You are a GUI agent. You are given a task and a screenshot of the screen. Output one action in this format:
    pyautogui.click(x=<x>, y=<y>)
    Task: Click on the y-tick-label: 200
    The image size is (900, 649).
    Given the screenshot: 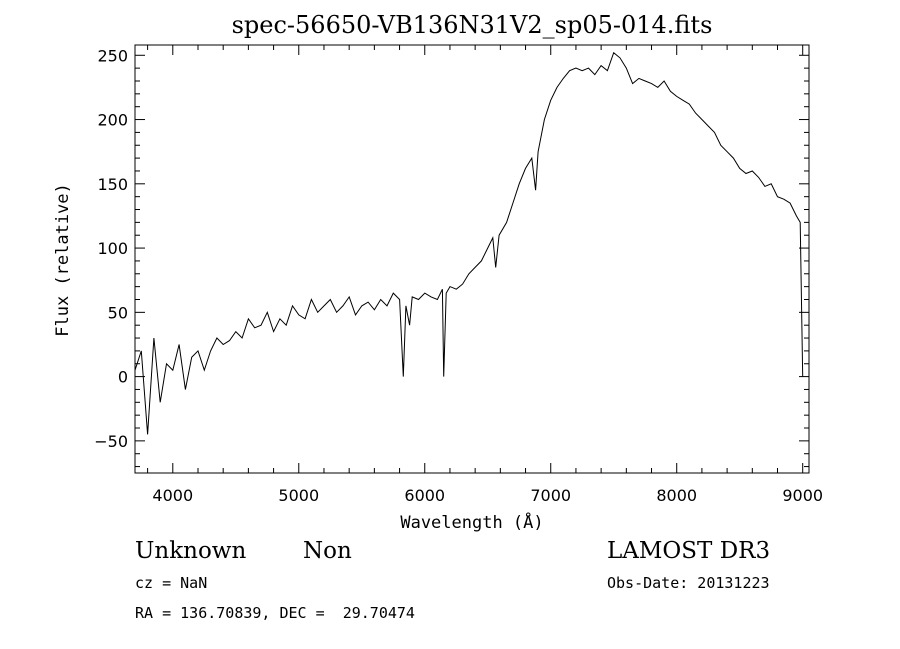 What is the action you would take?
    pyautogui.click(x=112, y=120)
    